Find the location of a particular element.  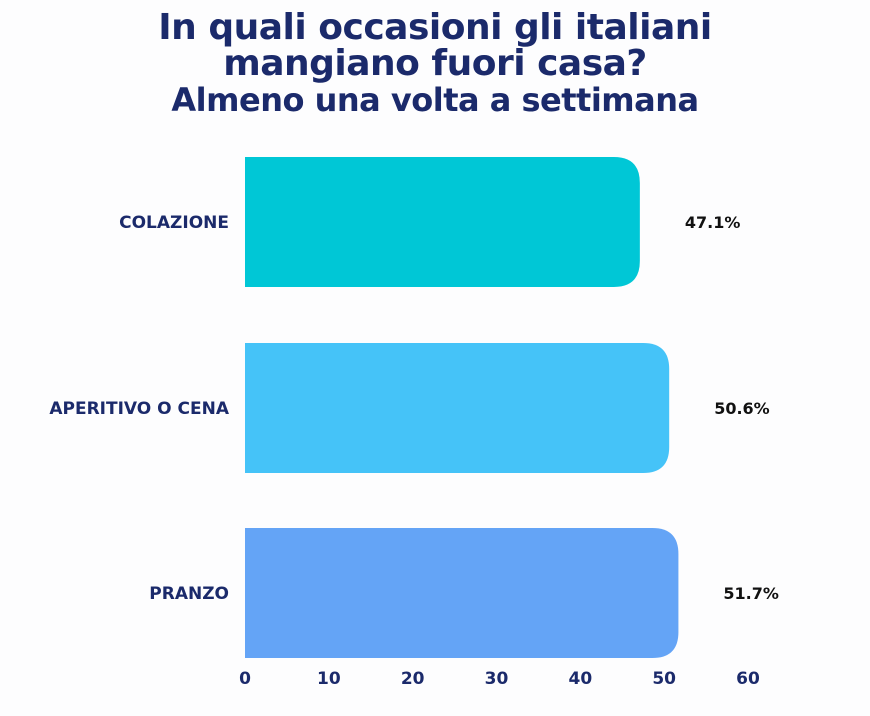

x-tick-label: 30 is located at coordinates (497, 679).